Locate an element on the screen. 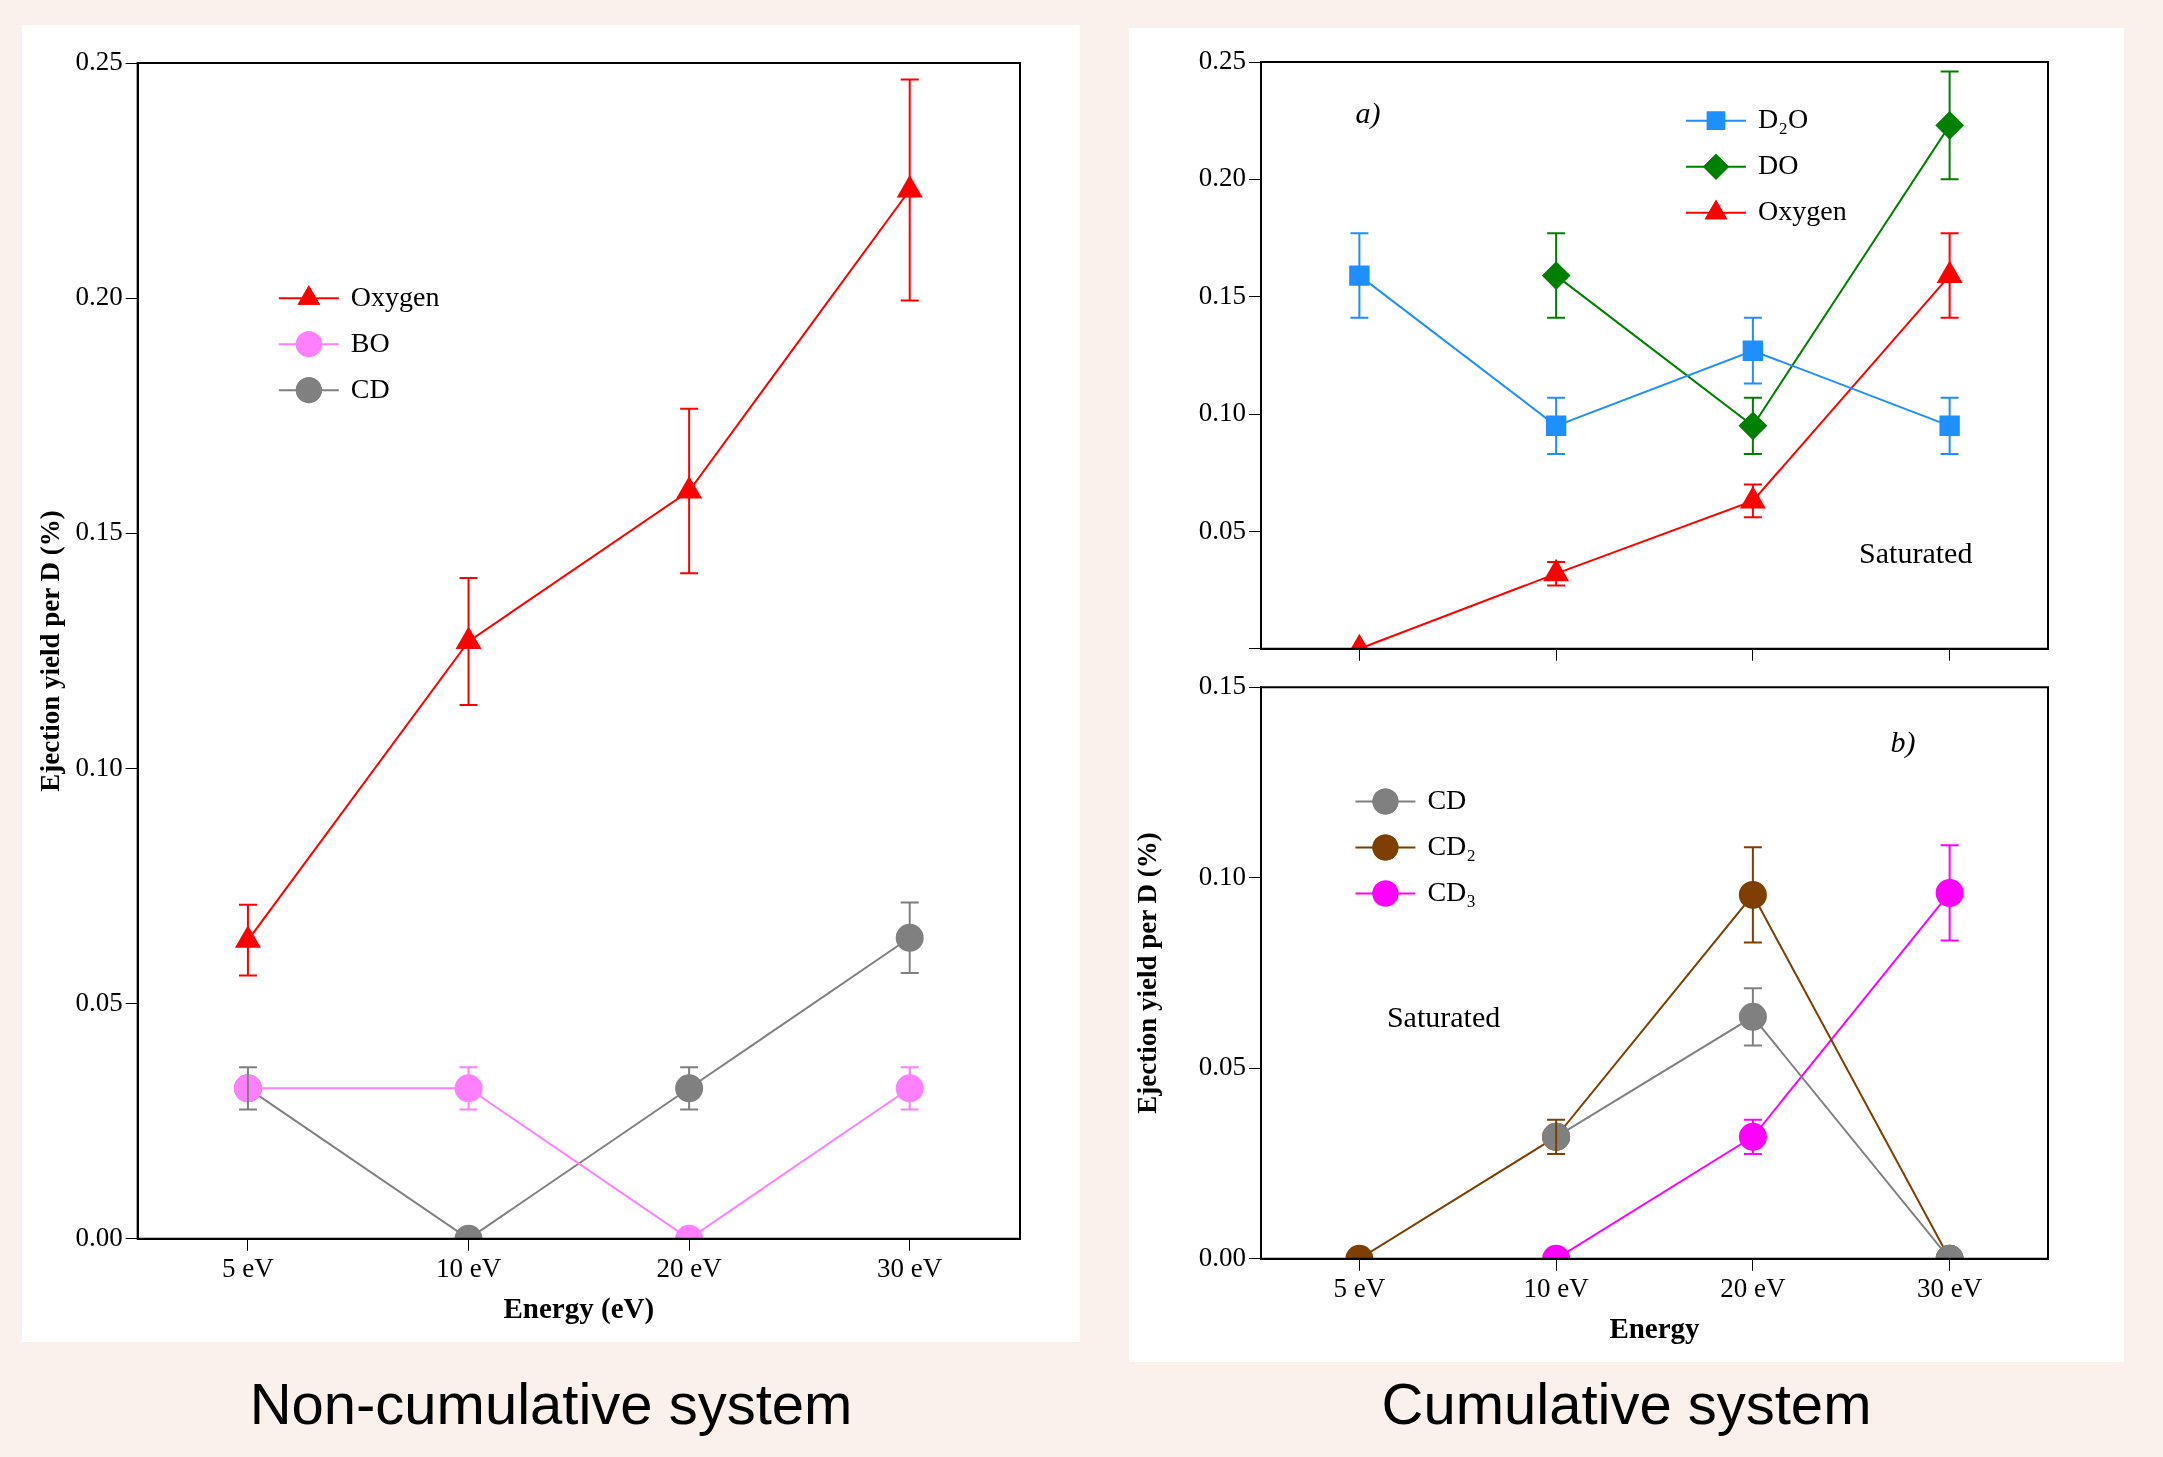 The image size is (2163, 1457). legend-label: CD₃ is located at coordinates (1452, 891).